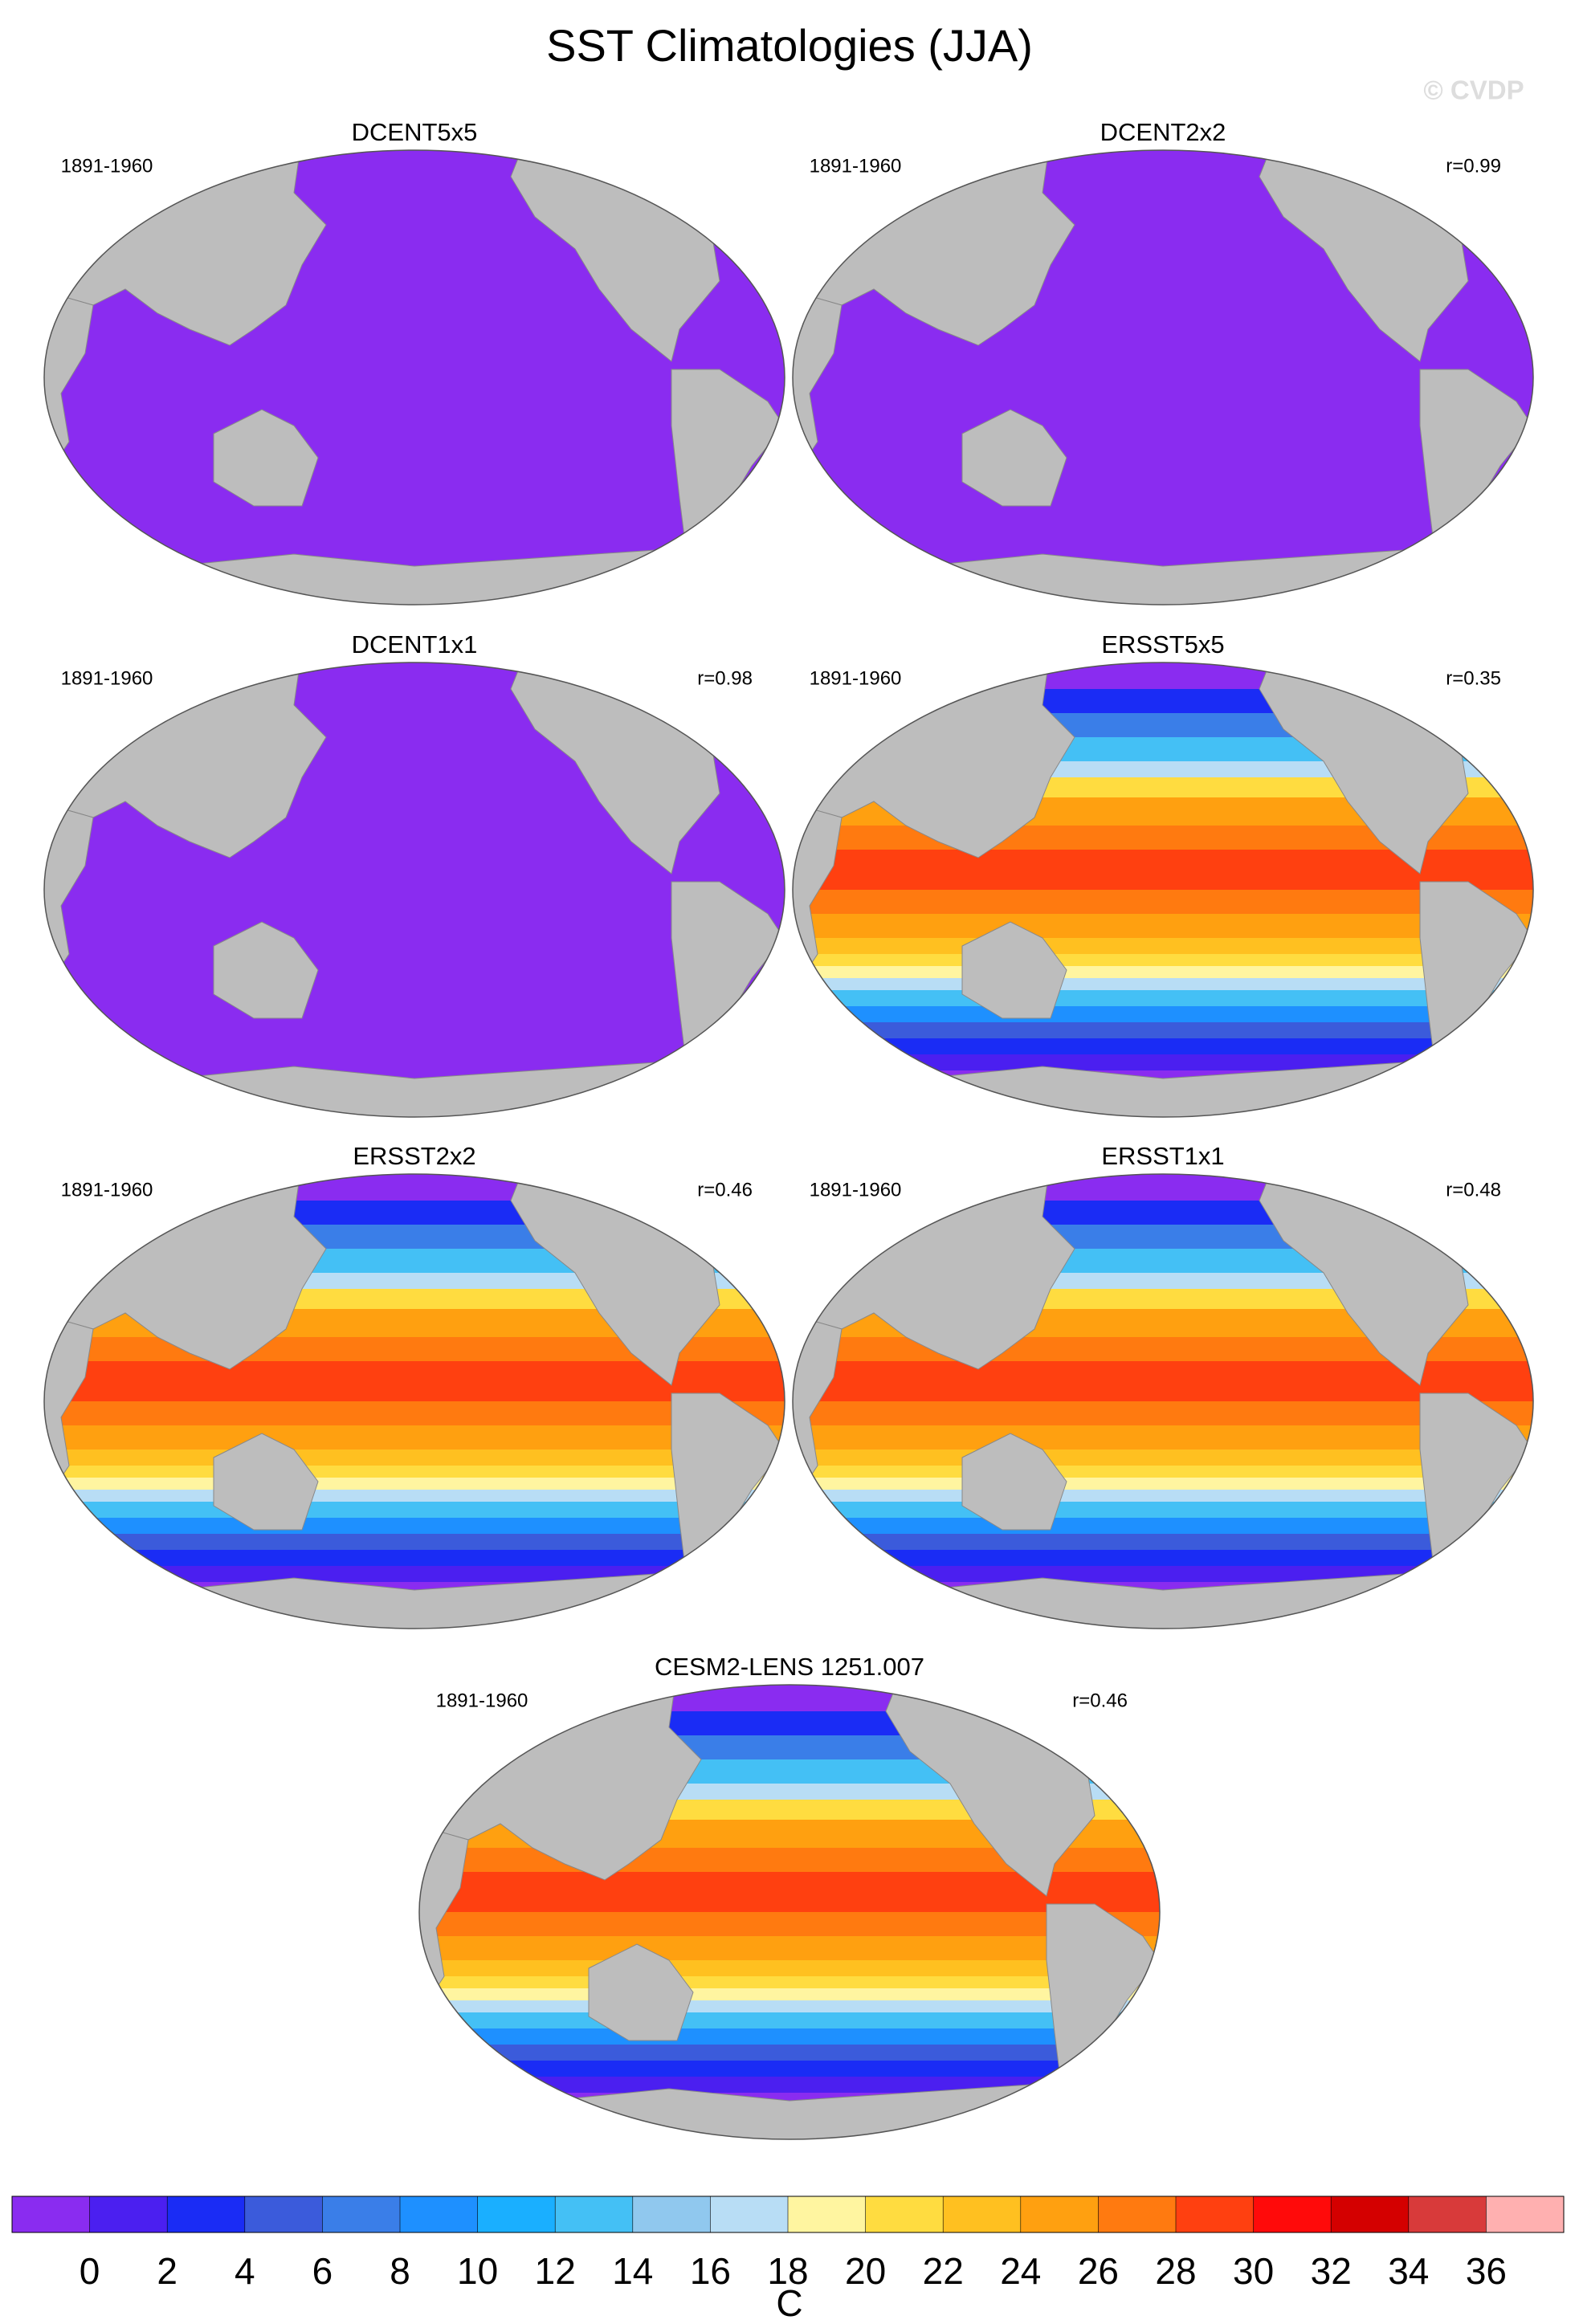 Image resolution: width=1579 pixels, height=2324 pixels. Describe the element at coordinates (710, 2271) in the screenshot. I see `colorbar-label: 16` at that location.